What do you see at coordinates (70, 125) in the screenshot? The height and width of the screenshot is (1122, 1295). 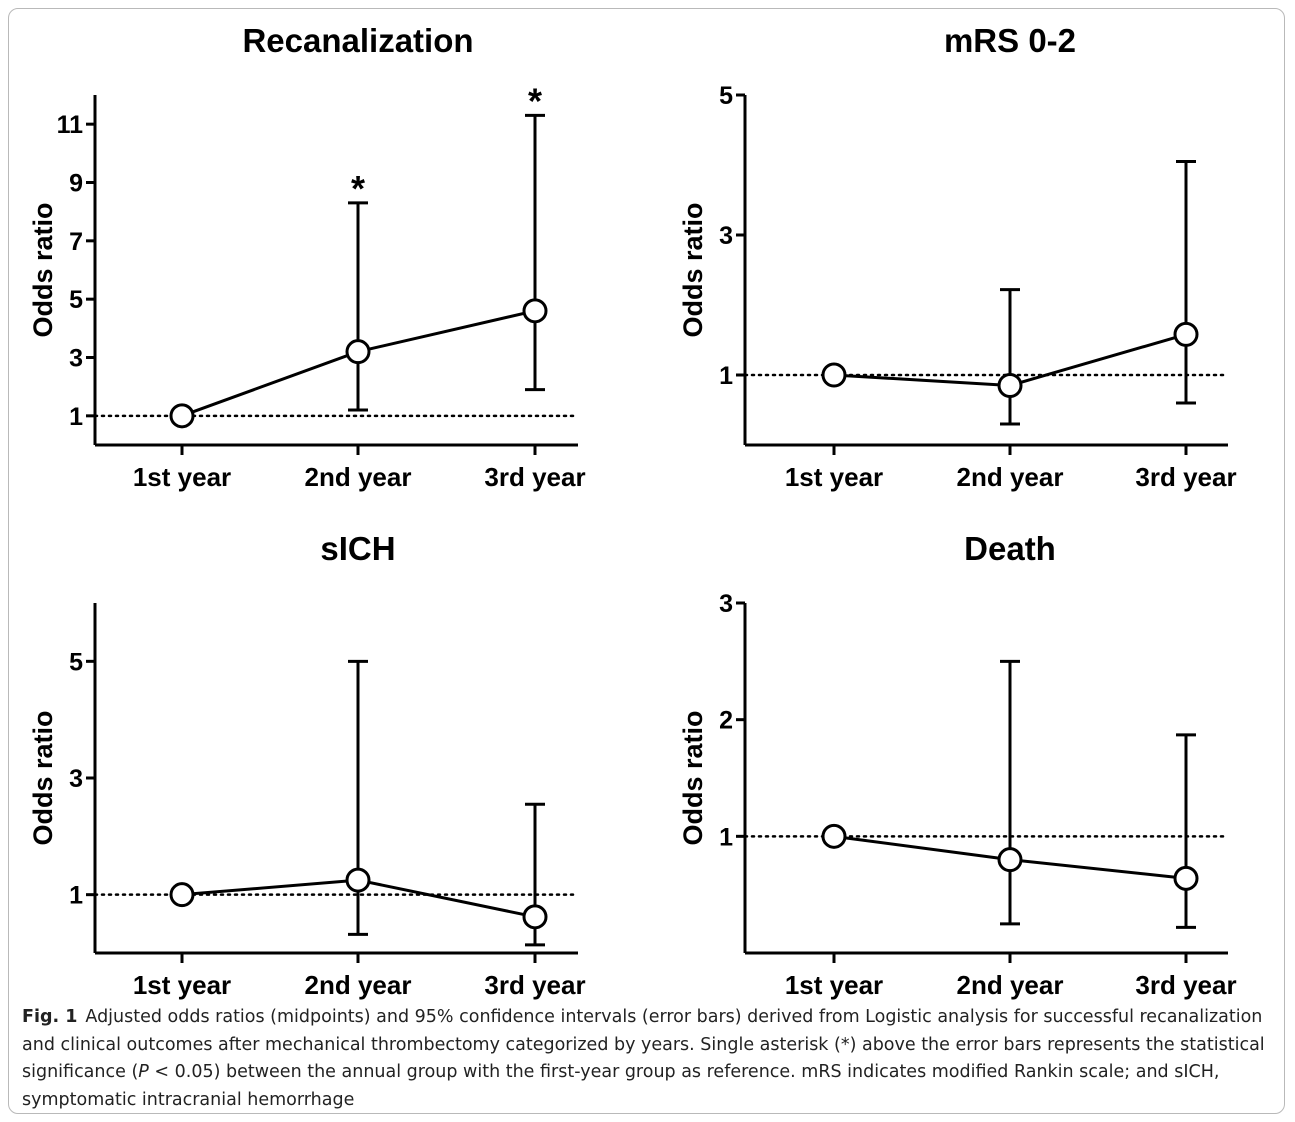 I see `y-tick-label: 11` at bounding box center [70, 125].